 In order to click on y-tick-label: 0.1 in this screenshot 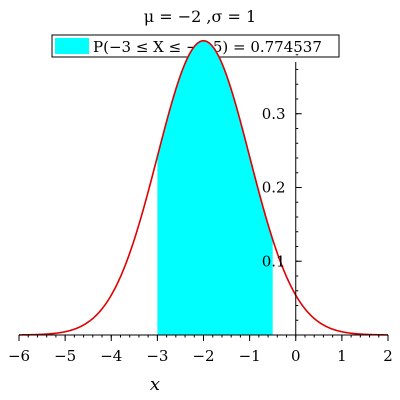, I will do `click(274, 261)`.